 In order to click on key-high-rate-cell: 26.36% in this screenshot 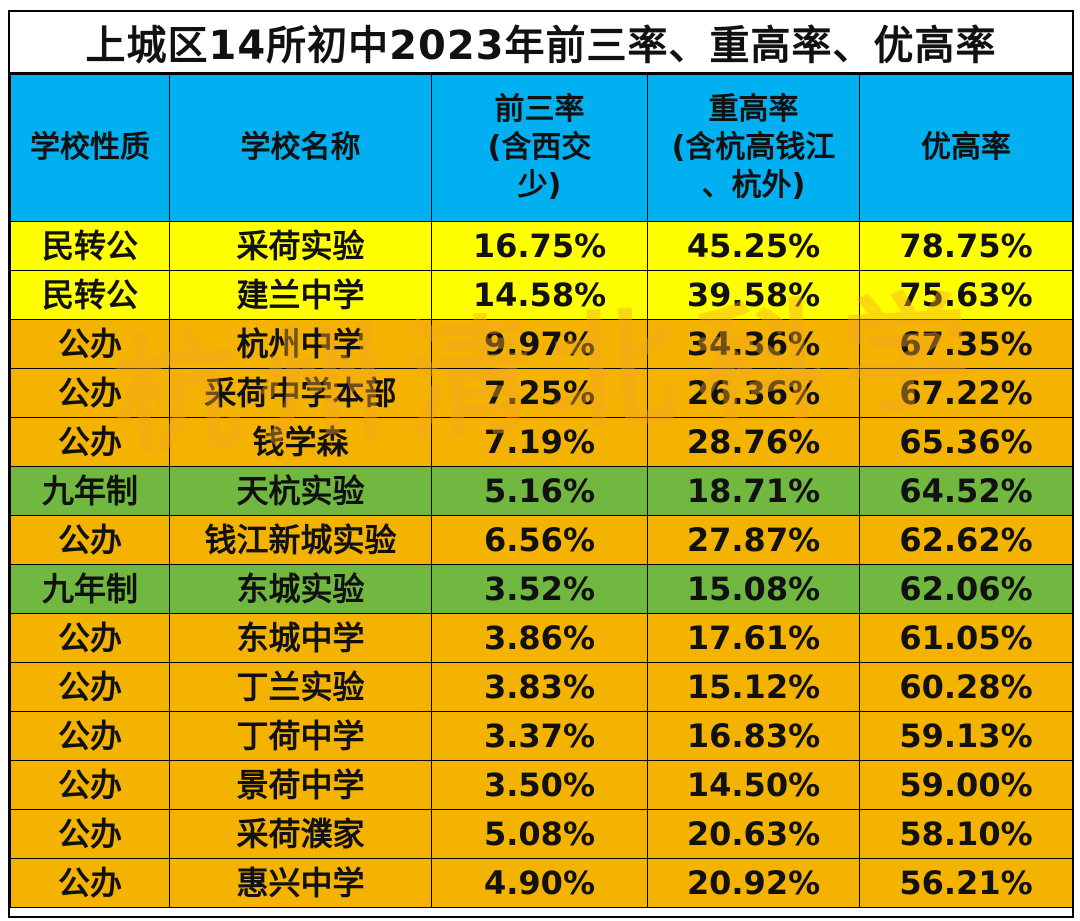, I will do `click(753, 393)`.